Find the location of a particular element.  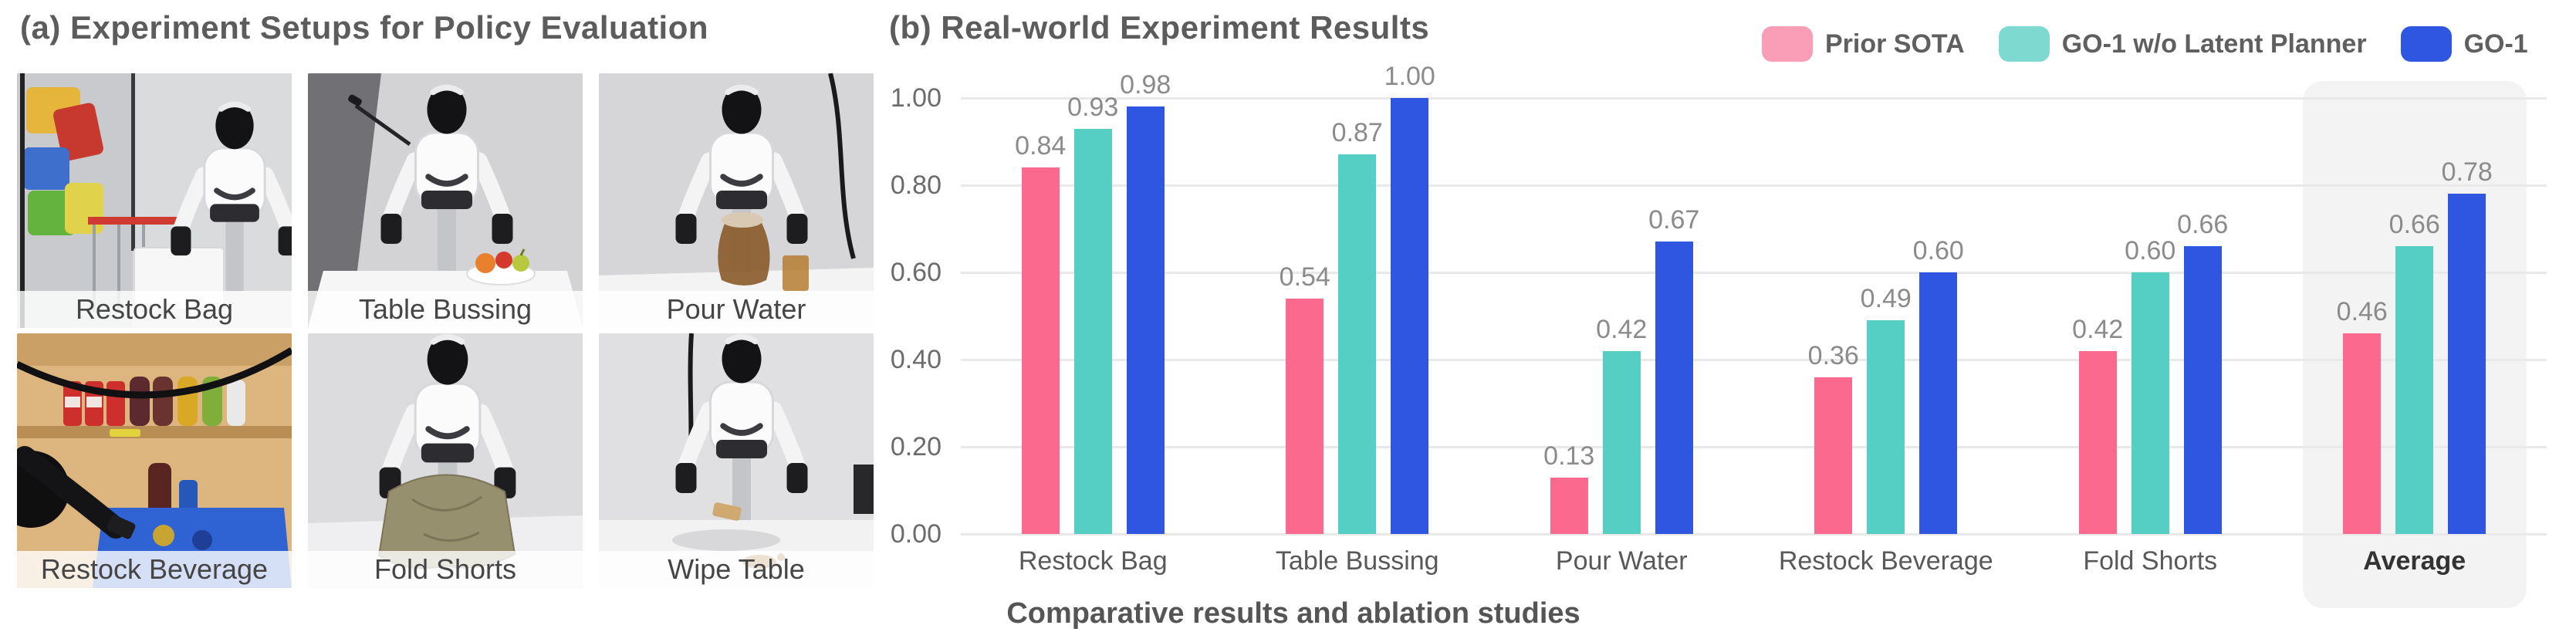

fold-shorts-photo-illustration is located at coordinates (445, 460).